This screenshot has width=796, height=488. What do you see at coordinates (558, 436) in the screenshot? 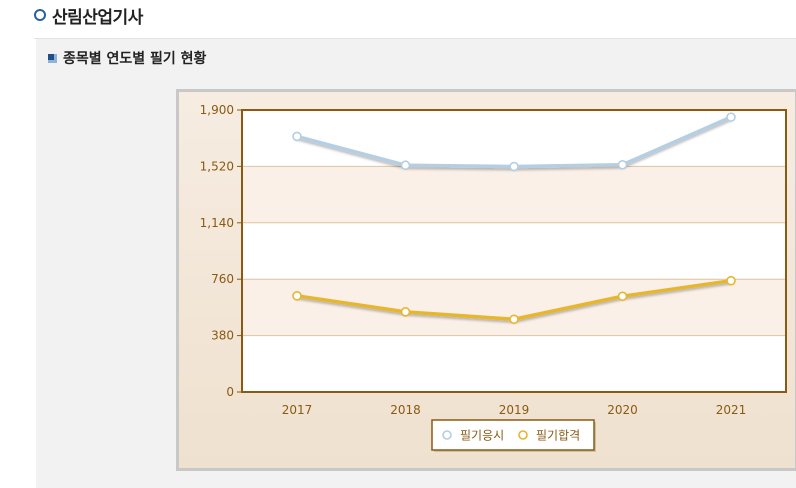
I see `legend-label: 필기합격` at bounding box center [558, 436].